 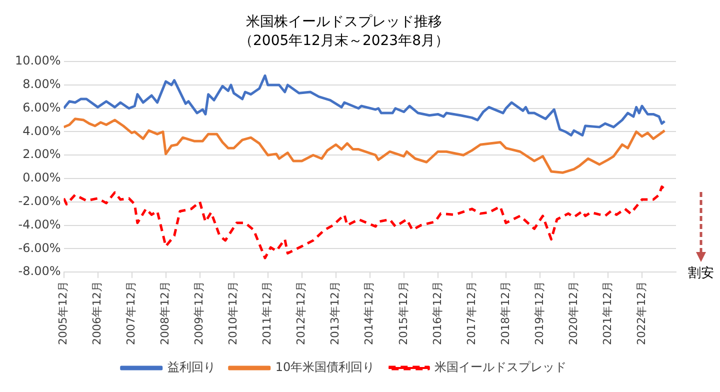 I want to click on text: 割安, so click(x=701, y=273).